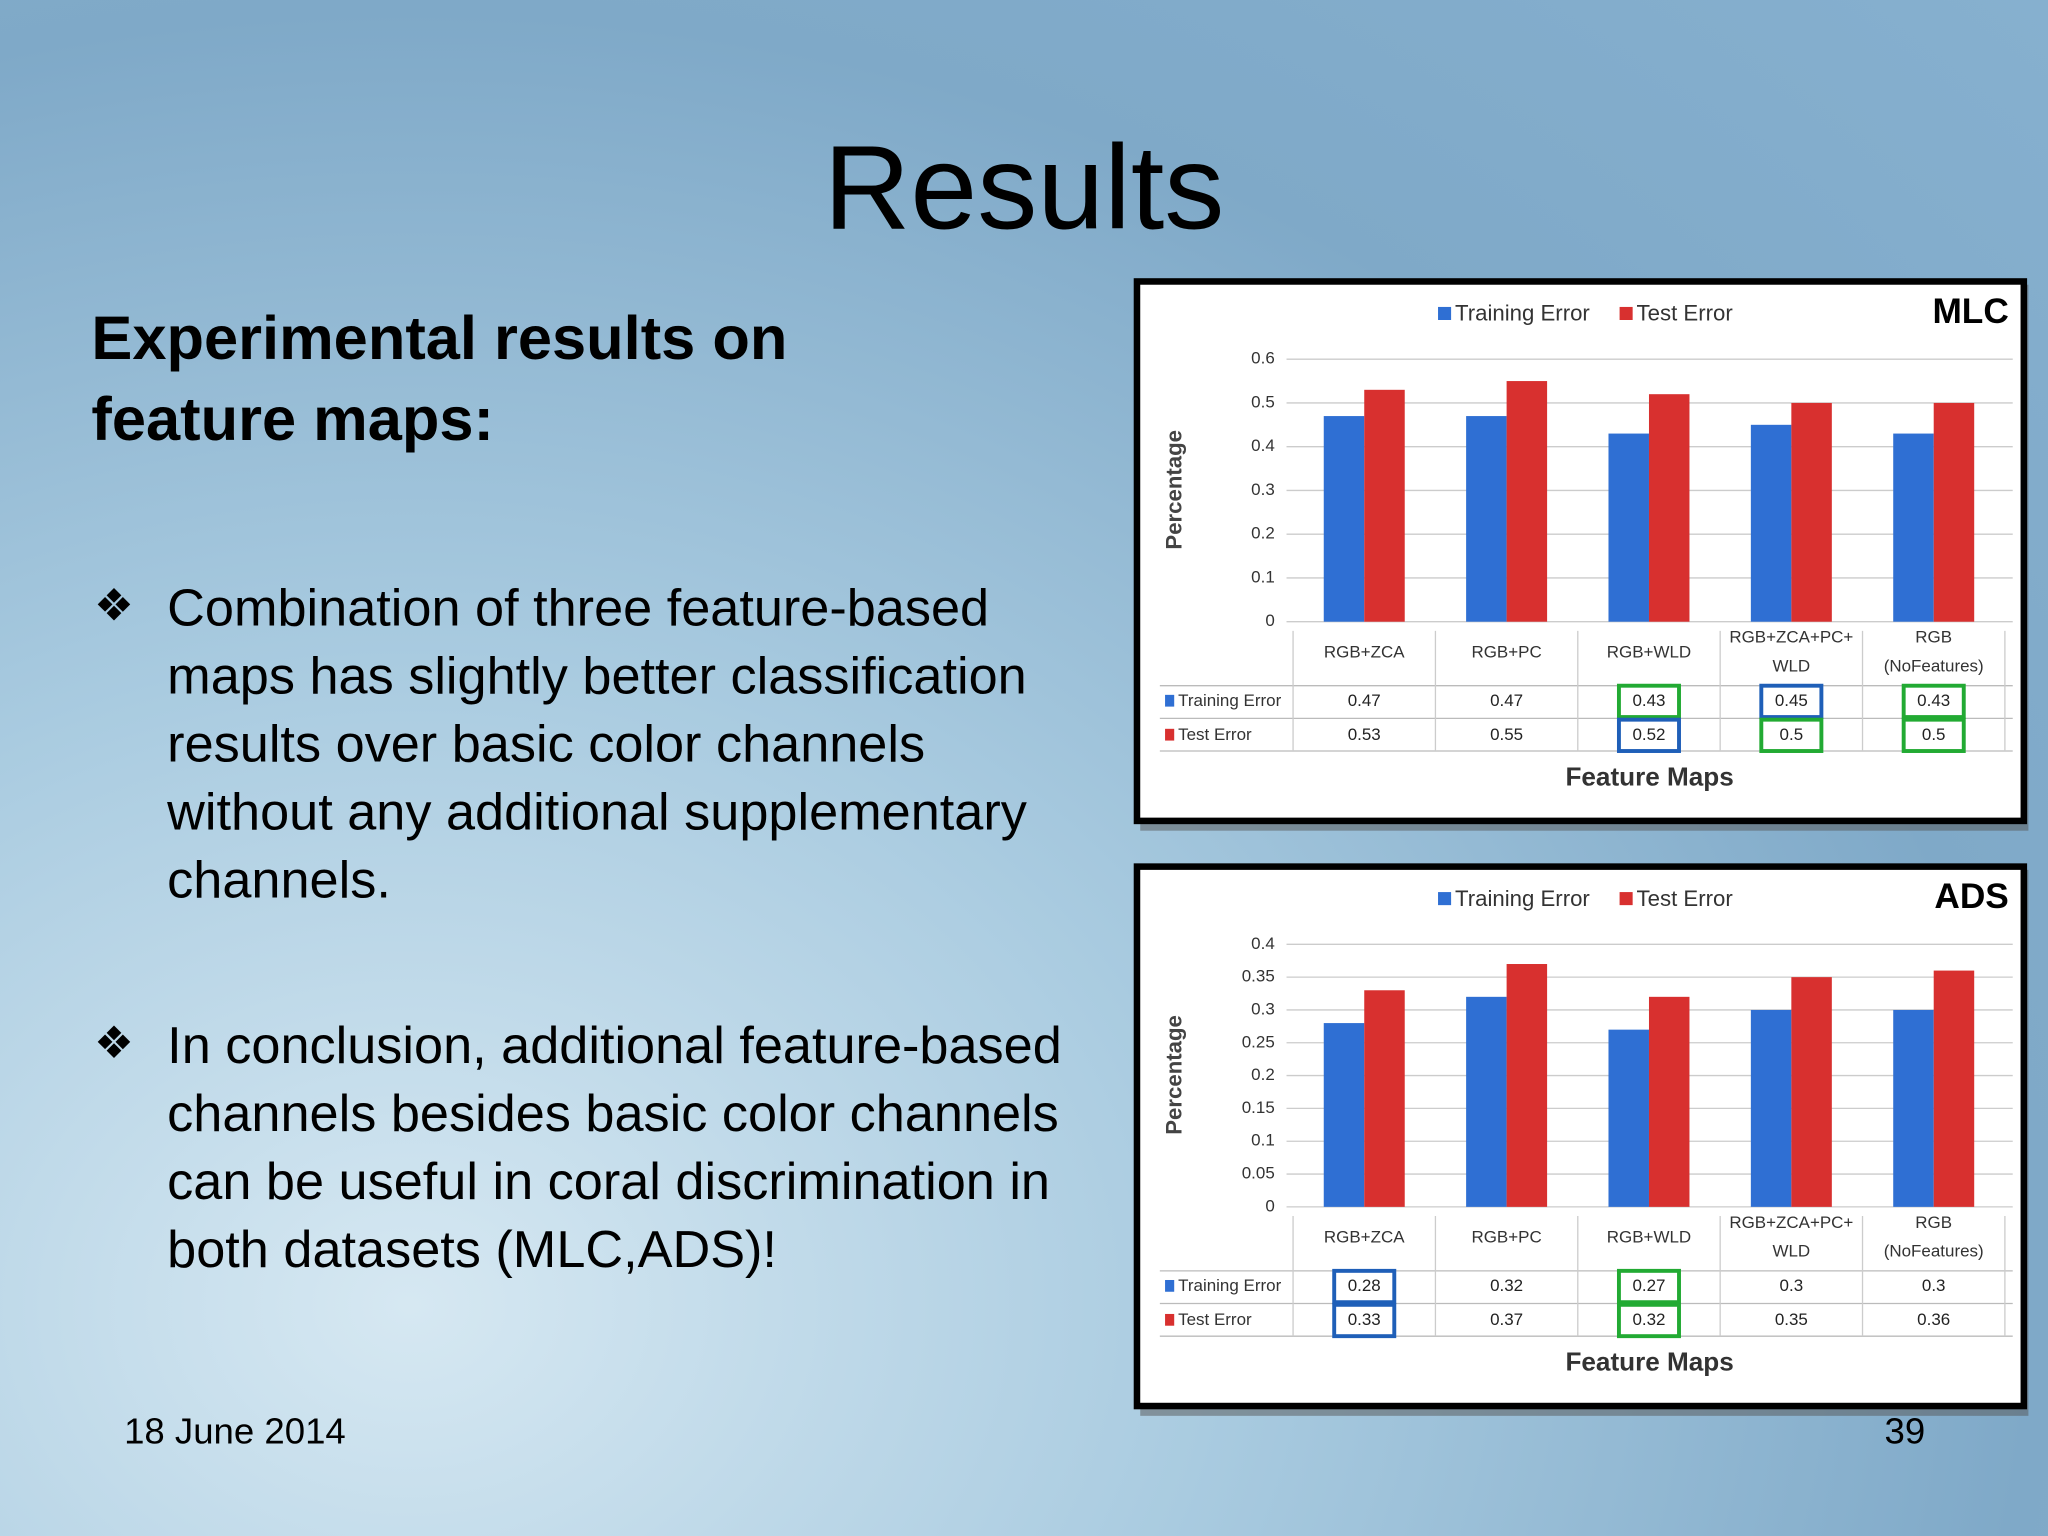  Describe the element at coordinates (1970, 311) in the screenshot. I see `chart-label: MLC` at that location.